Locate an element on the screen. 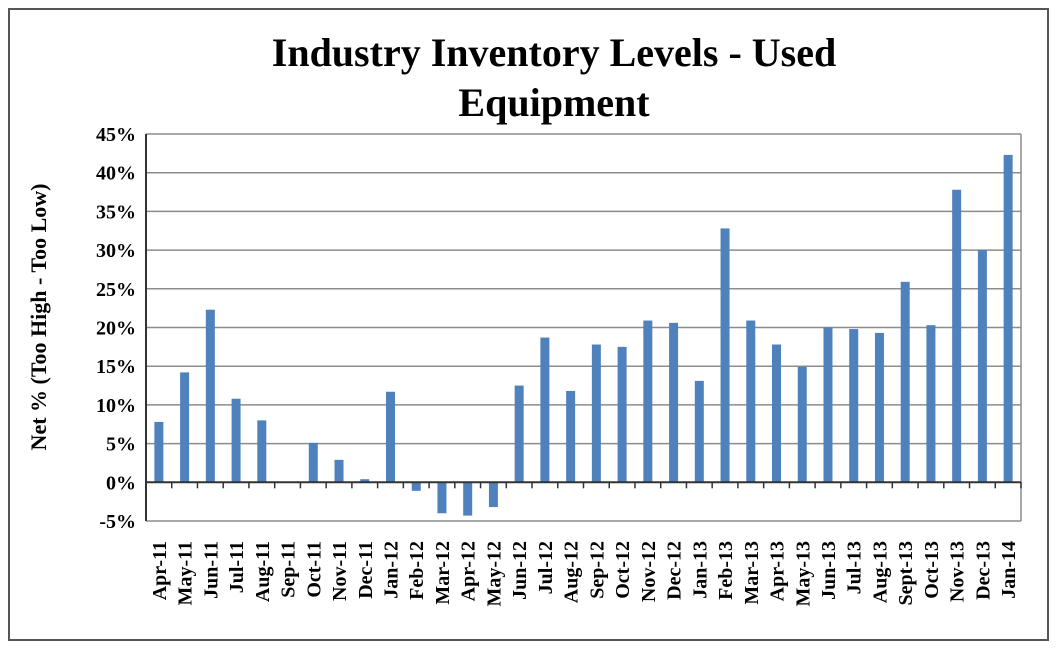  y-tick-label: 30% is located at coordinates (116, 251).